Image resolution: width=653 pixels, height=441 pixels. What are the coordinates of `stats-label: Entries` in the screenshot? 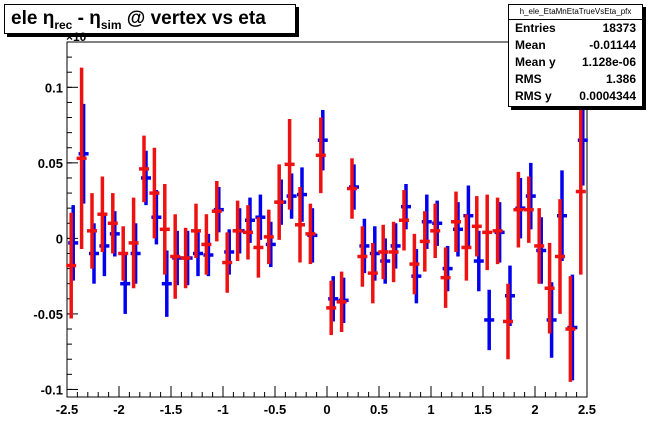 It's located at (535, 28).